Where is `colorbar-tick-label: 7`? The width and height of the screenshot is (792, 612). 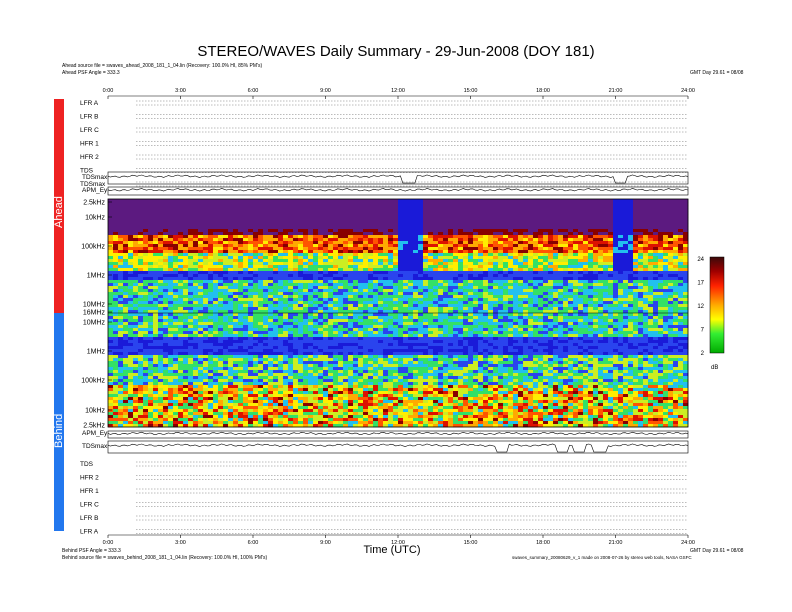
colorbar-tick-label: 7 is located at coordinates (703, 331).